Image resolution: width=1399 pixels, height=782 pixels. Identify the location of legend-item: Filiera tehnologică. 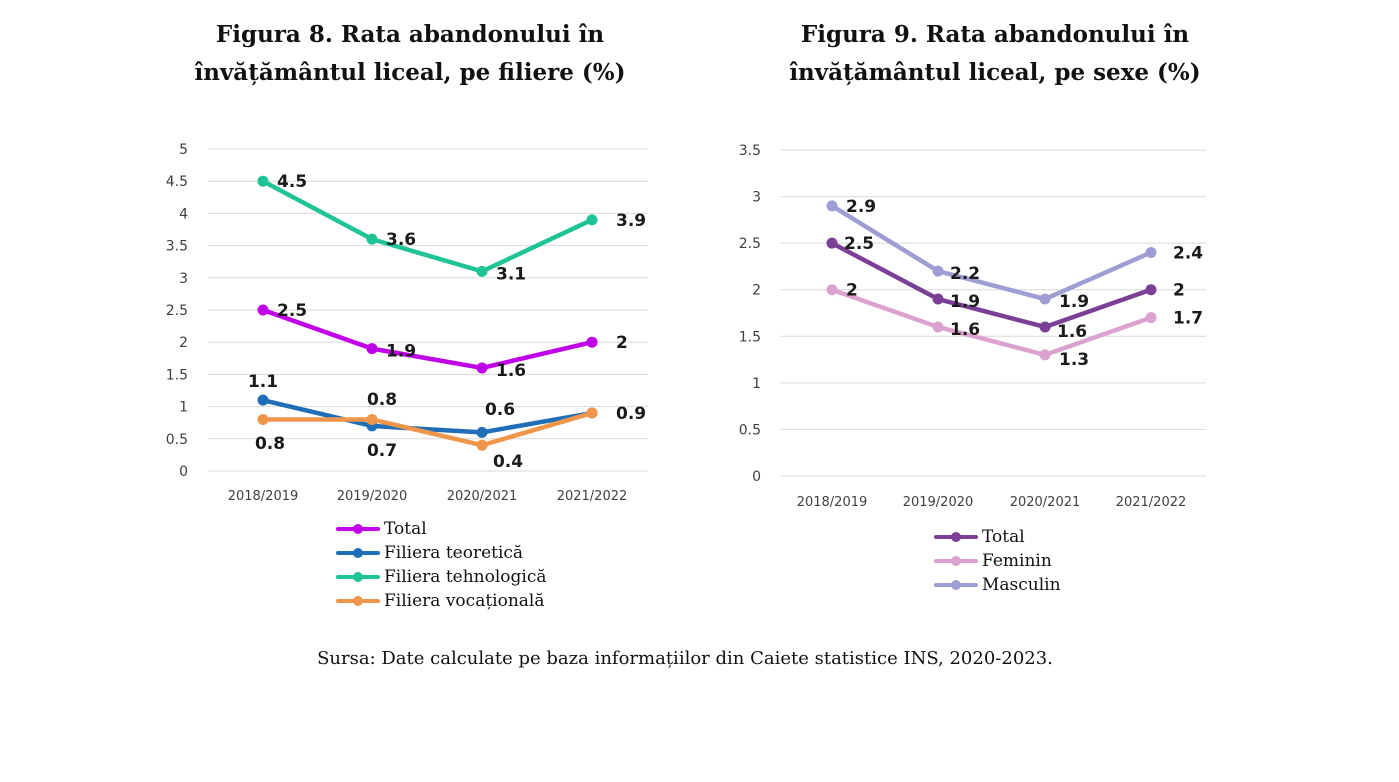
(440, 577).